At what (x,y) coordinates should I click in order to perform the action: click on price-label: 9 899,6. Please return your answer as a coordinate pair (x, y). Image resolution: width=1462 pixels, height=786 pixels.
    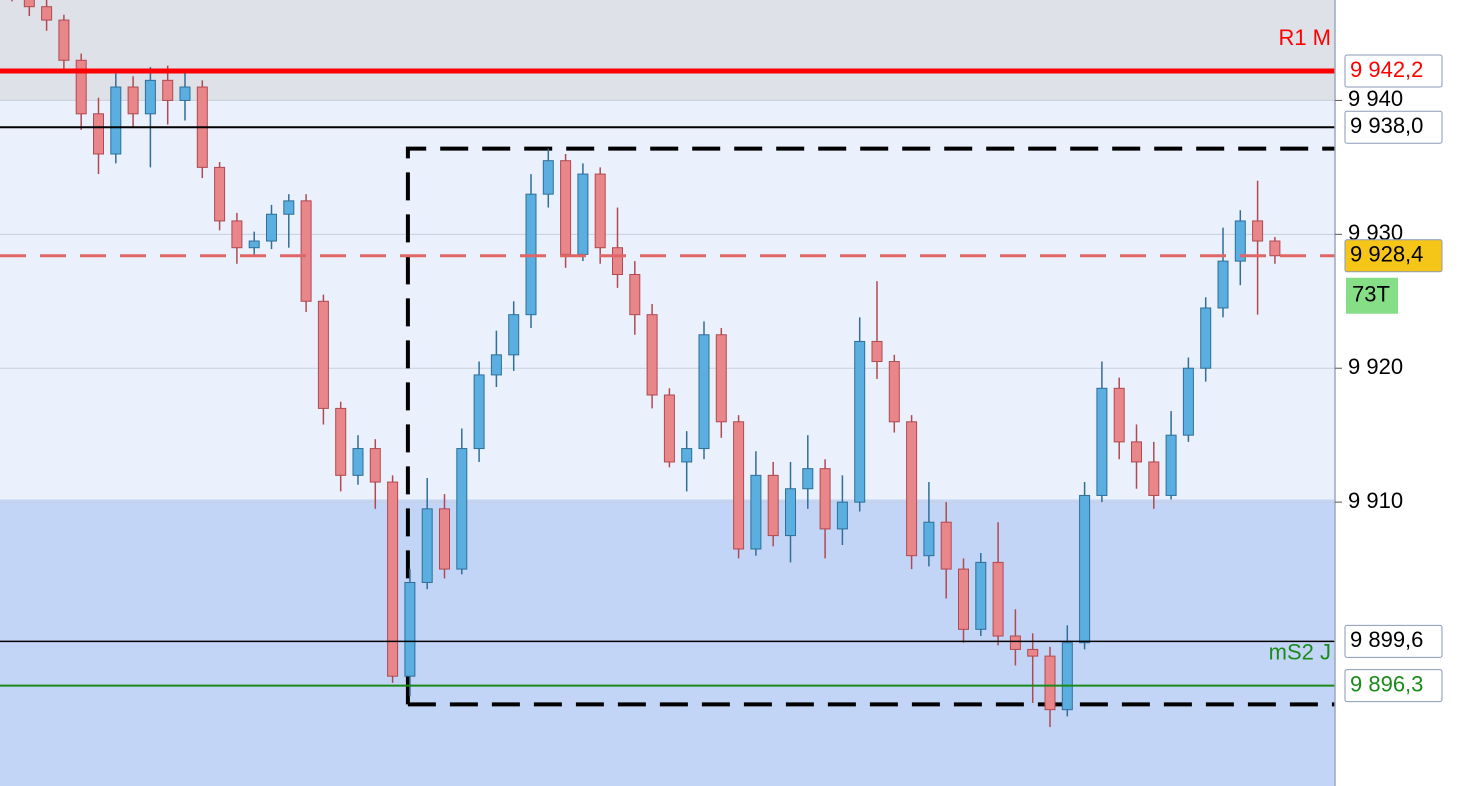
    Looking at the image, I should click on (1386, 639).